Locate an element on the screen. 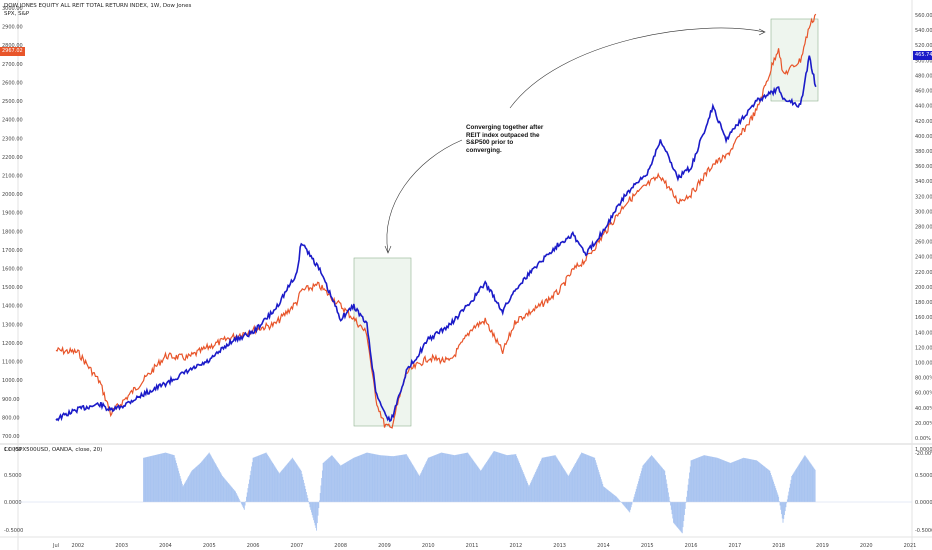  time-tick-label: 2004 is located at coordinates (165, 546).